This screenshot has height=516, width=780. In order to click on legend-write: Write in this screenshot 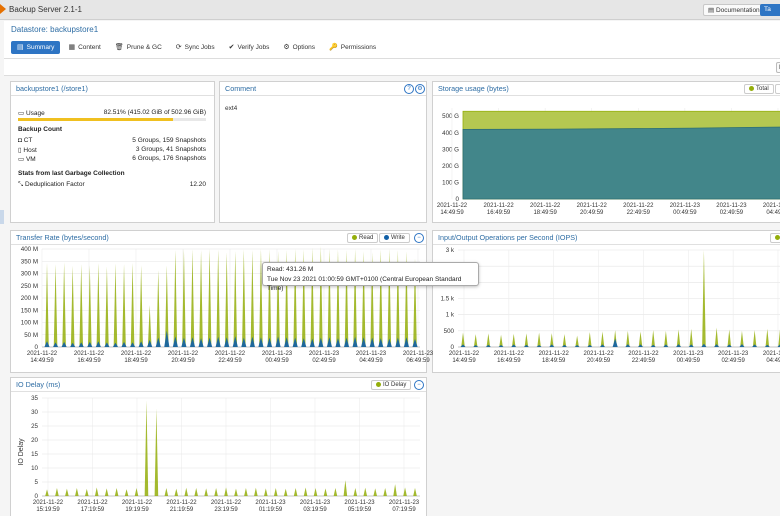, I will do `click(394, 238)`.